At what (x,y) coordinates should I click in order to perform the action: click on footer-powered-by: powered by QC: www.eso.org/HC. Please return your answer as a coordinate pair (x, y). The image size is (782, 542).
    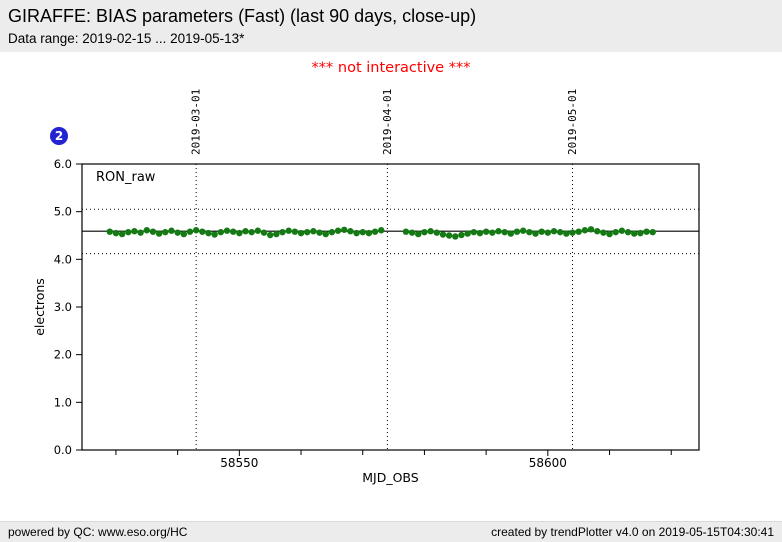
    Looking at the image, I should click on (98, 532).